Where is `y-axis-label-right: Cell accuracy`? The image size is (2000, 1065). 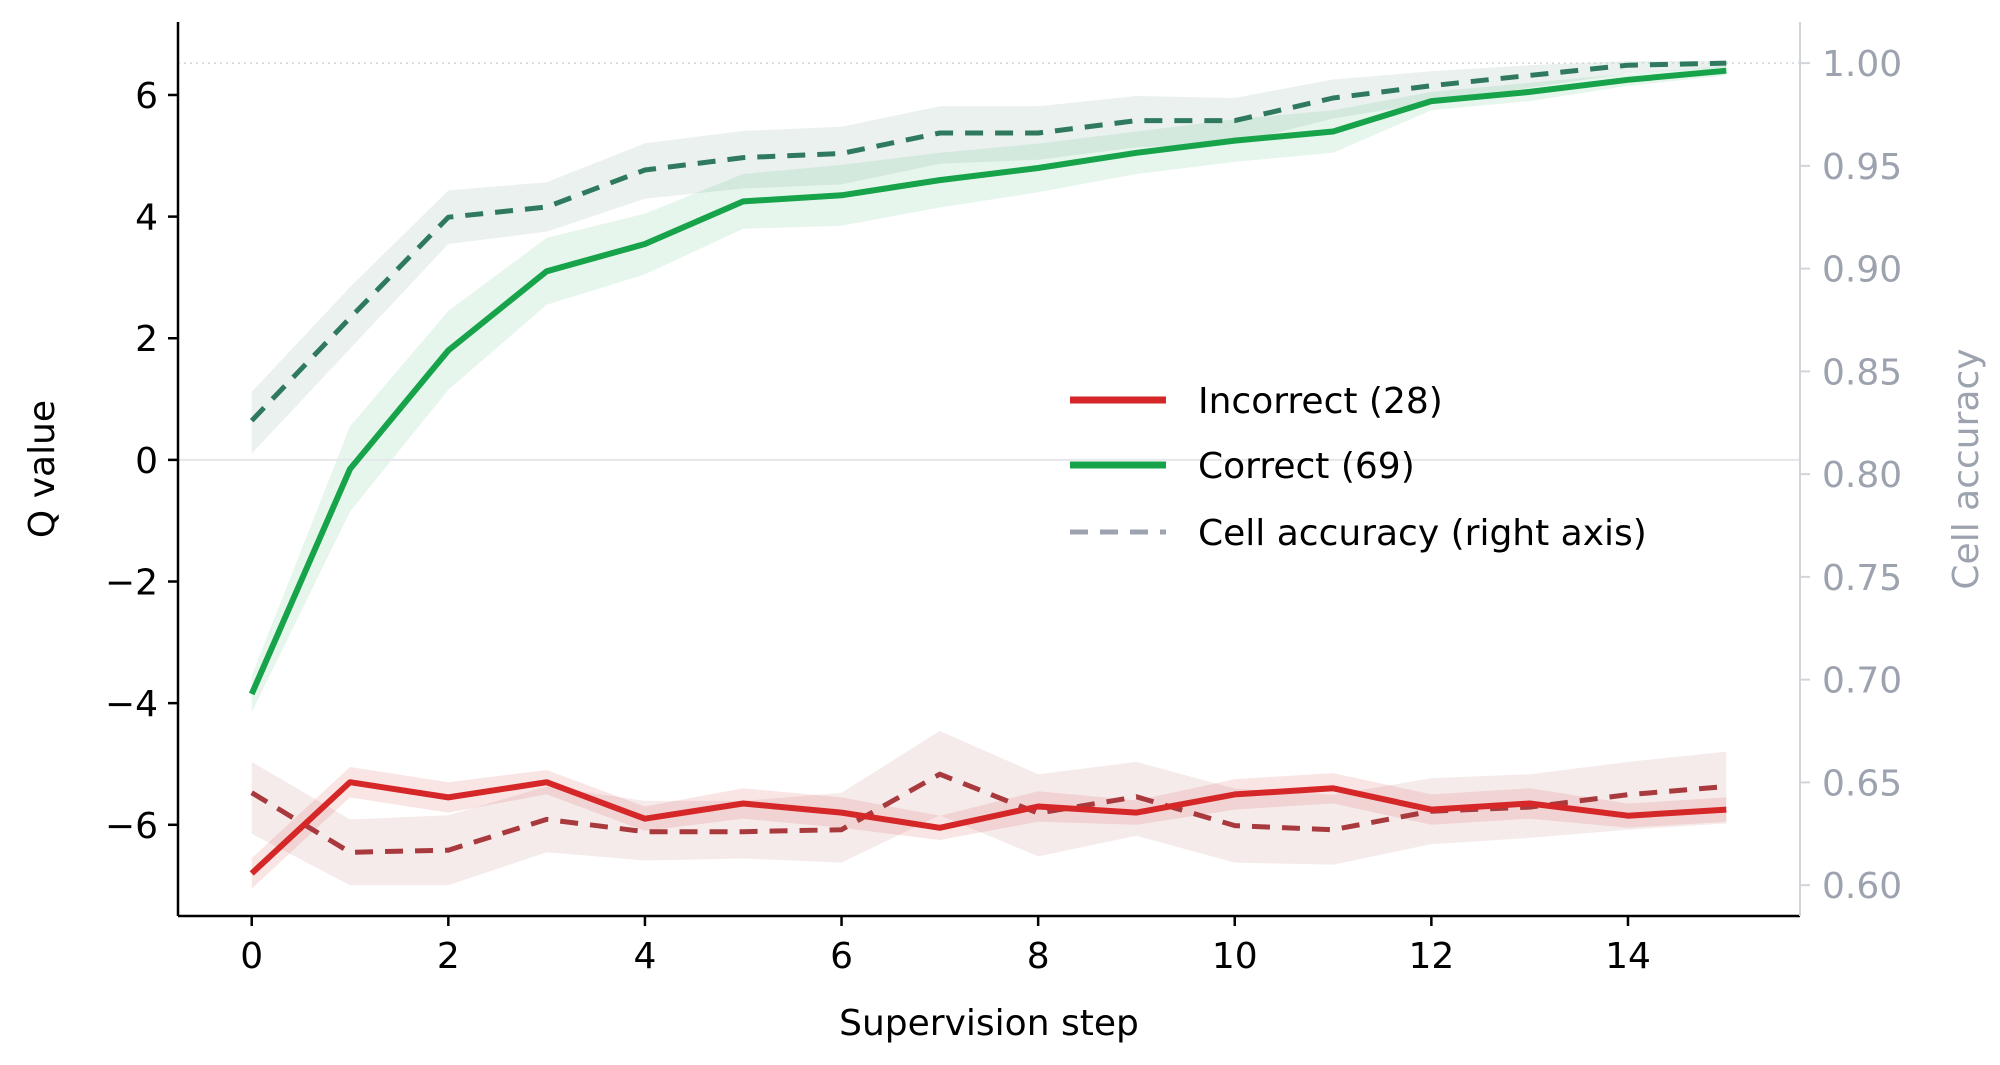 y-axis-label-right: Cell accuracy is located at coordinates (1966, 468).